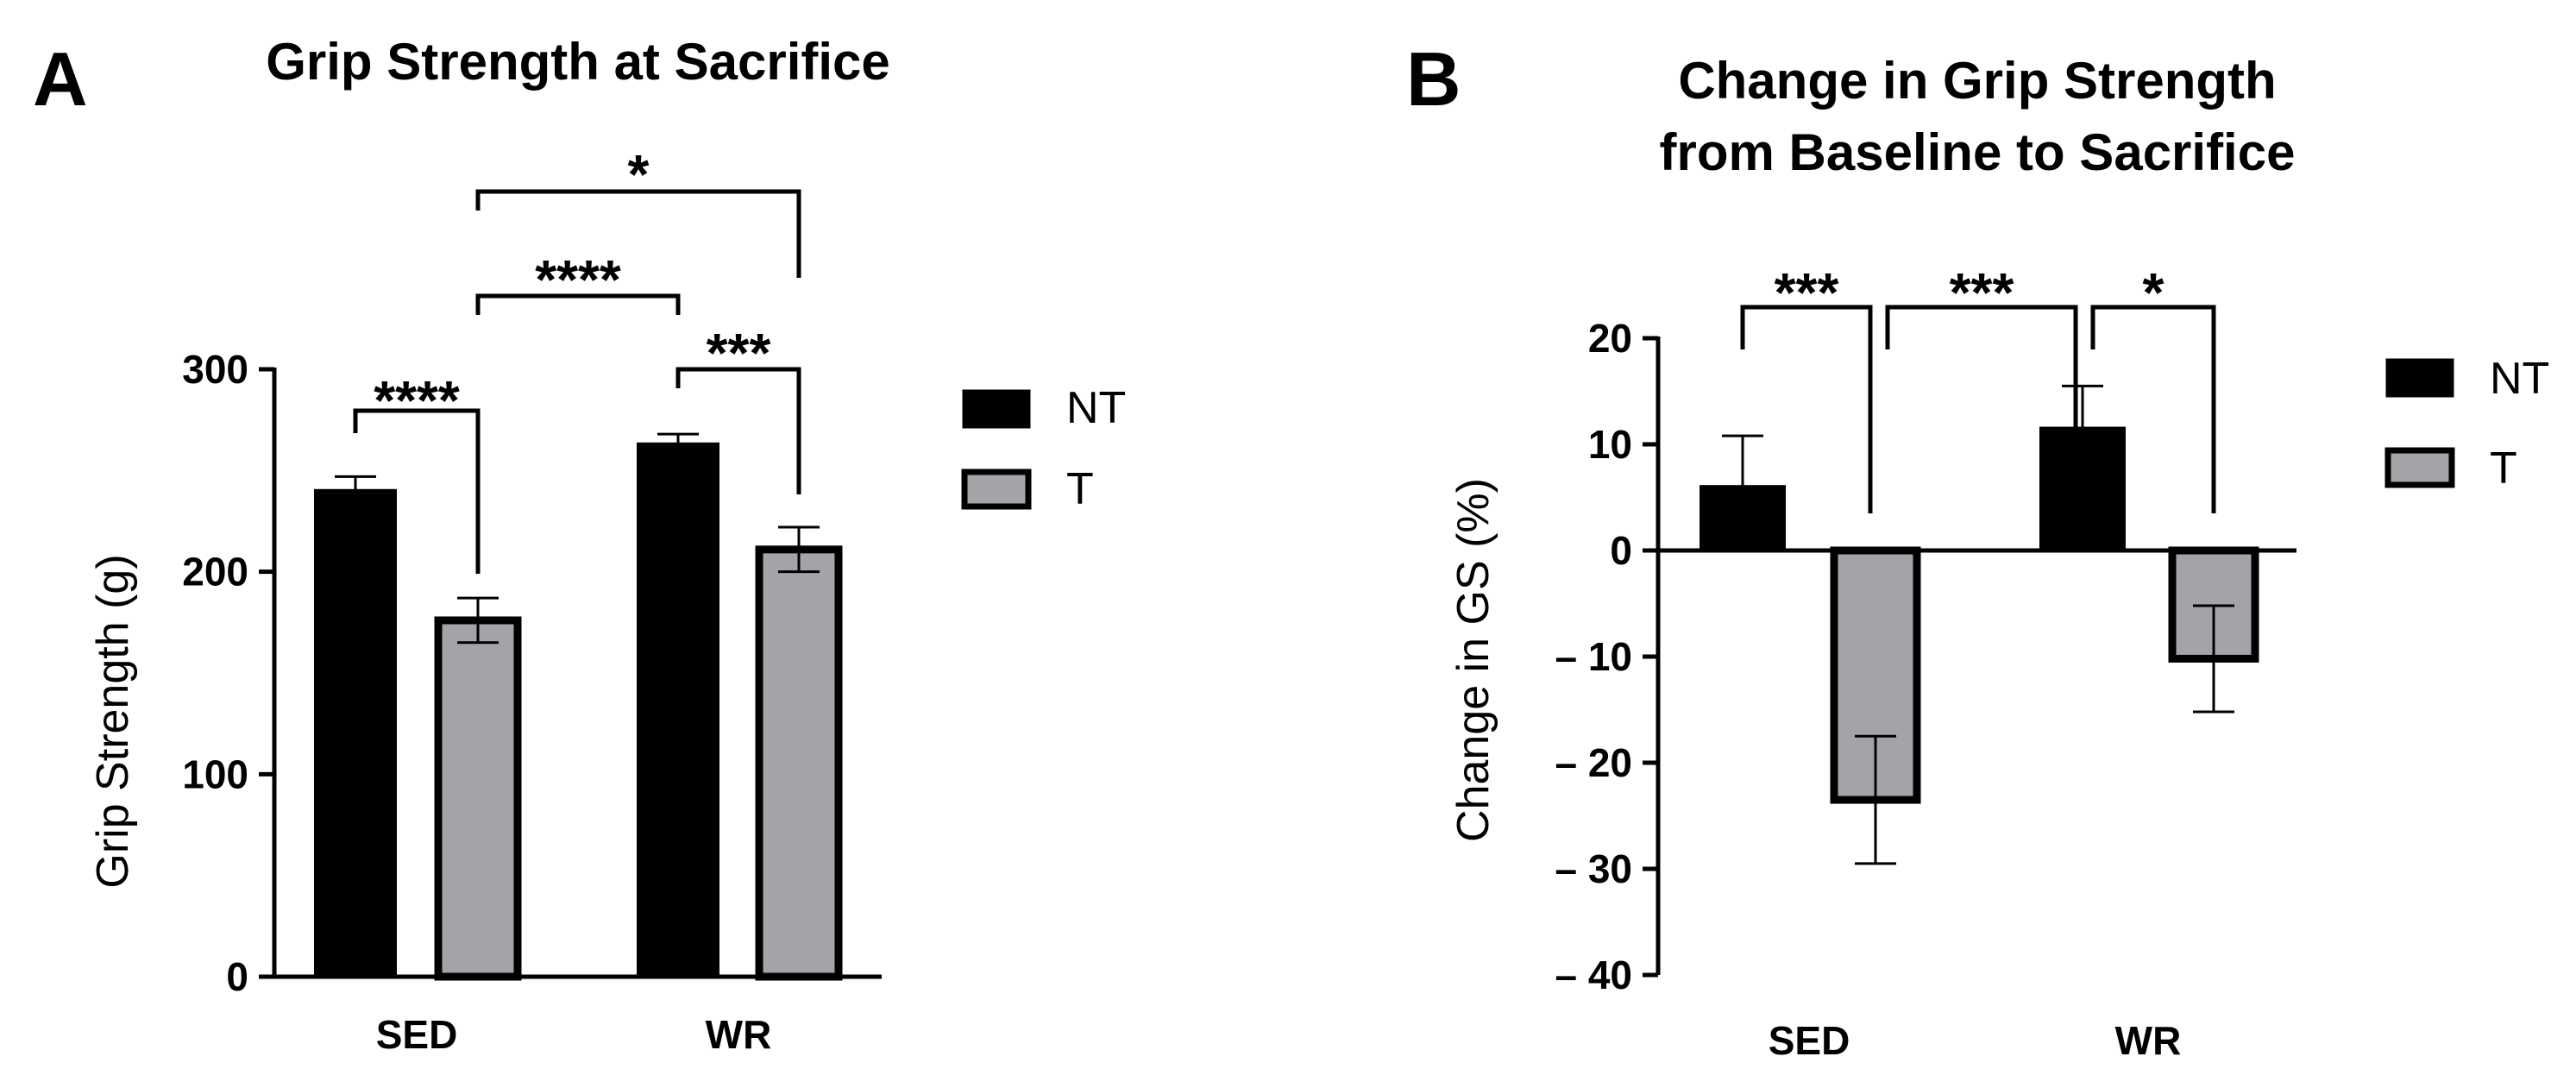  Describe the element at coordinates (1593, 656) in the screenshot. I see `y-tick-label: – 10` at that location.